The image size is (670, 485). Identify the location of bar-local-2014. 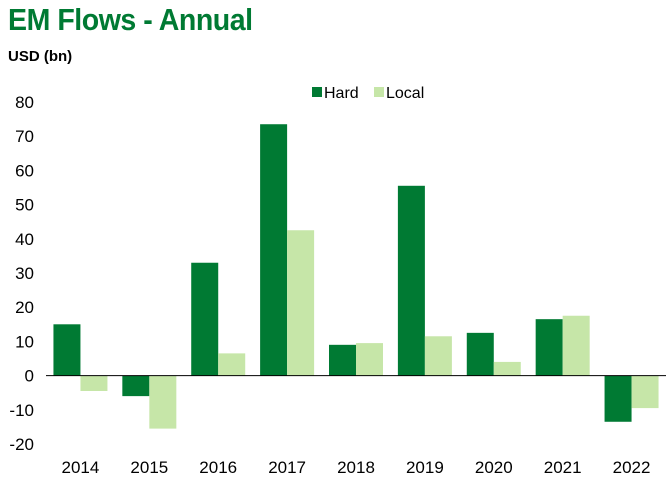
(94, 383).